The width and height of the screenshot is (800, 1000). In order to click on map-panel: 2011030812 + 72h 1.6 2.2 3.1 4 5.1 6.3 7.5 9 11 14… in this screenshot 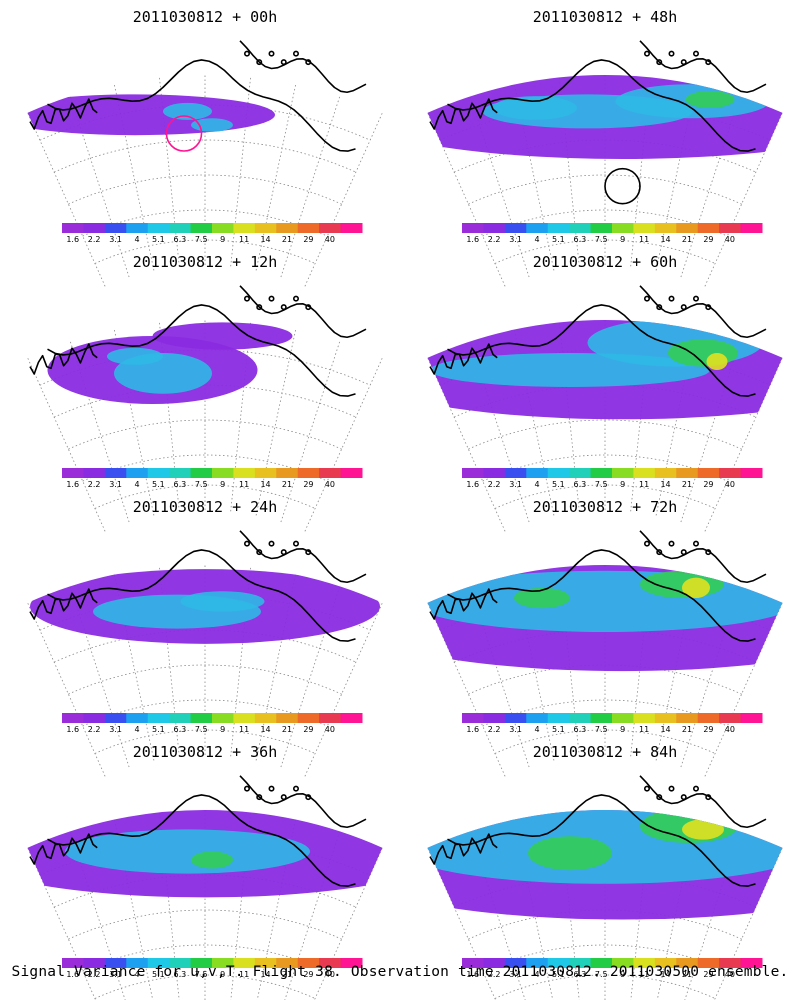, I will do `click(605, 637)`.